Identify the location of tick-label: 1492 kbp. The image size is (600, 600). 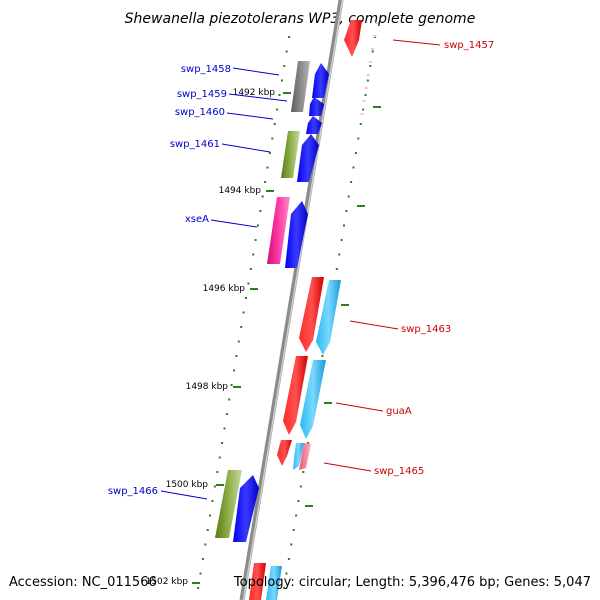
(254, 93).